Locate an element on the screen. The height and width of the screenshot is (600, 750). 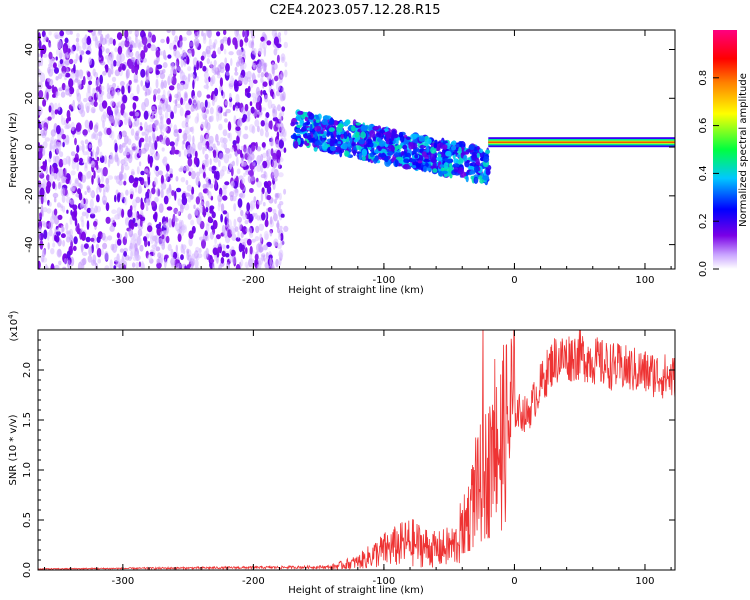
snr-xtick-label: 0 is located at coordinates (514, 581).